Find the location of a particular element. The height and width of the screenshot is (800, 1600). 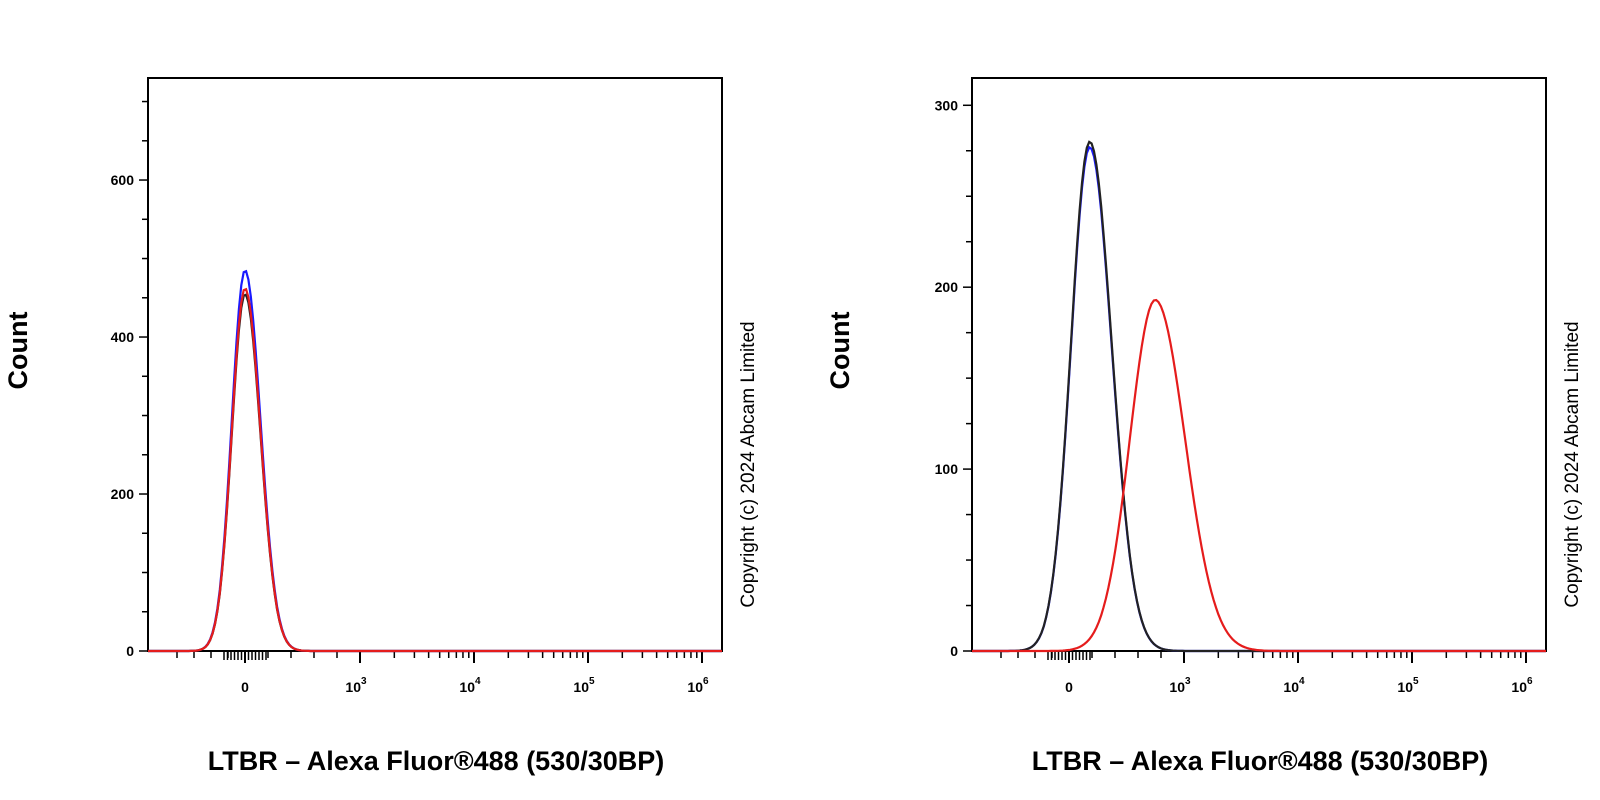

y-tick-label: 400 is located at coordinates (123, 337).